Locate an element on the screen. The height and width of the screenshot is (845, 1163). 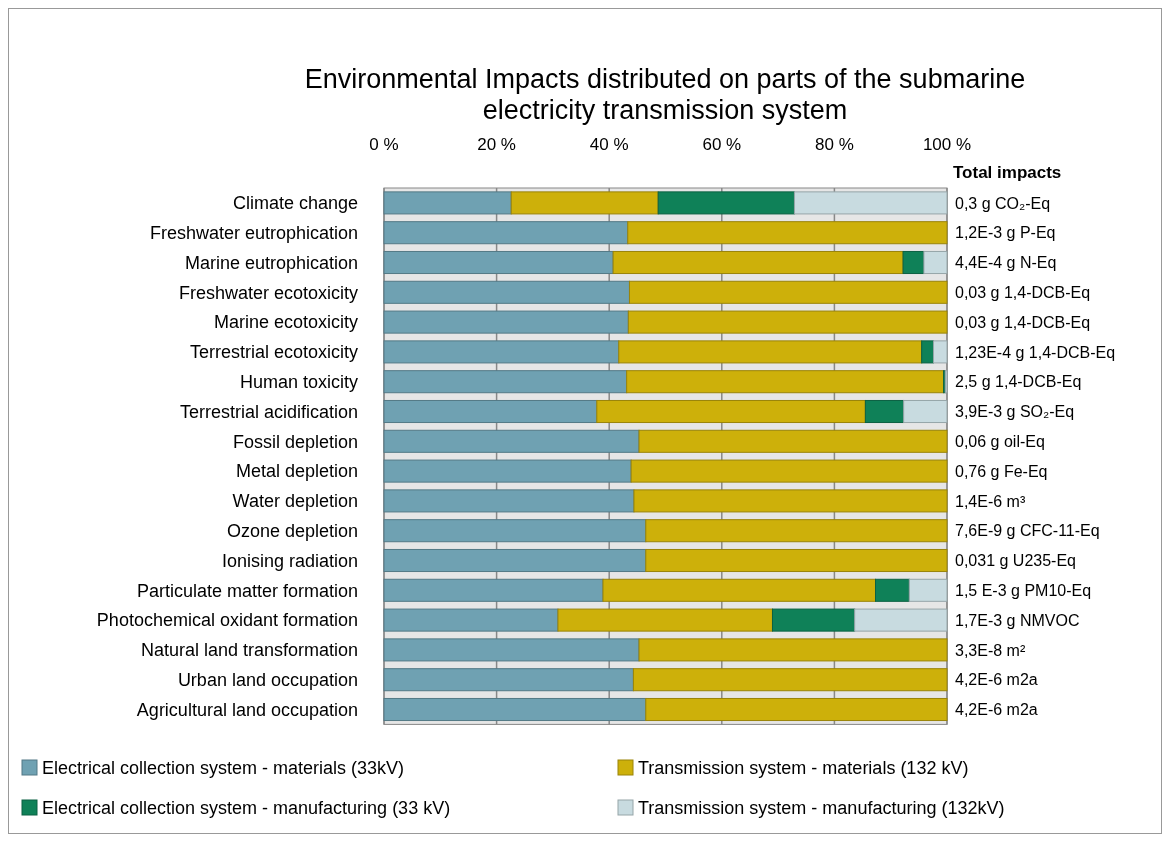
y-tick-label: Terrestrial ecotoxicity is located at coordinates (273, 352).